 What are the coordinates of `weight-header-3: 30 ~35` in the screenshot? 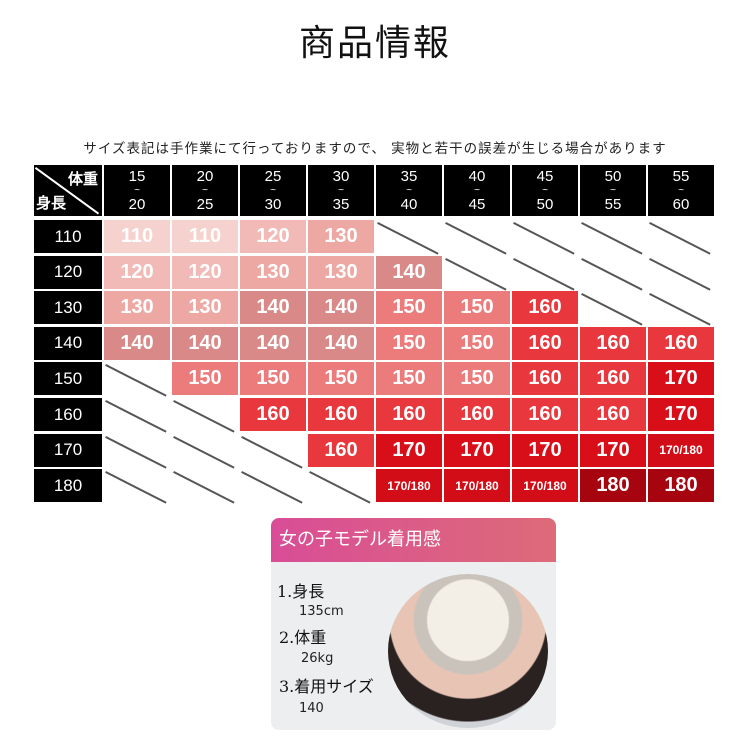 It's located at (341, 190).